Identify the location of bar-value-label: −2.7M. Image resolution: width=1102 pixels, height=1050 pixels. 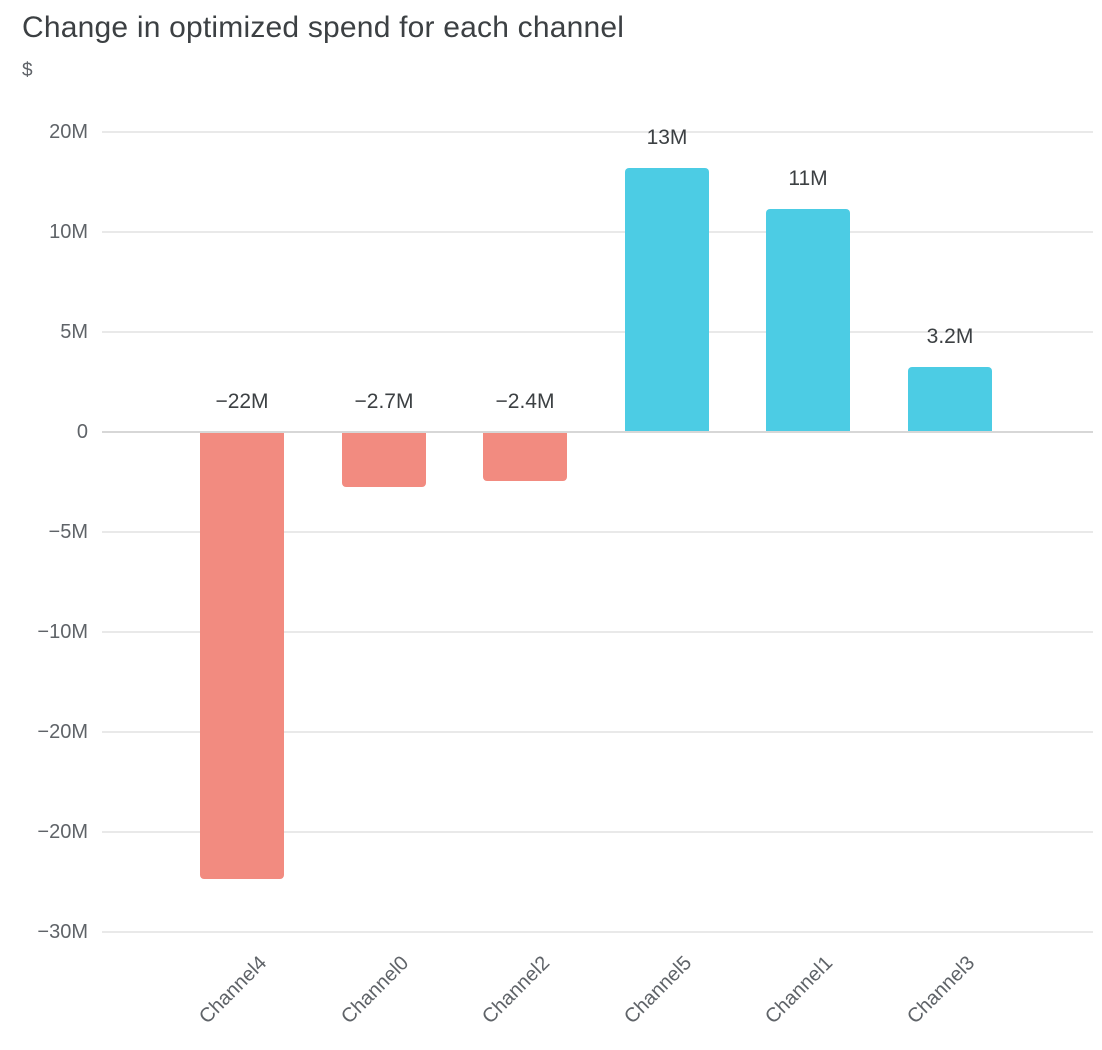
(384, 401).